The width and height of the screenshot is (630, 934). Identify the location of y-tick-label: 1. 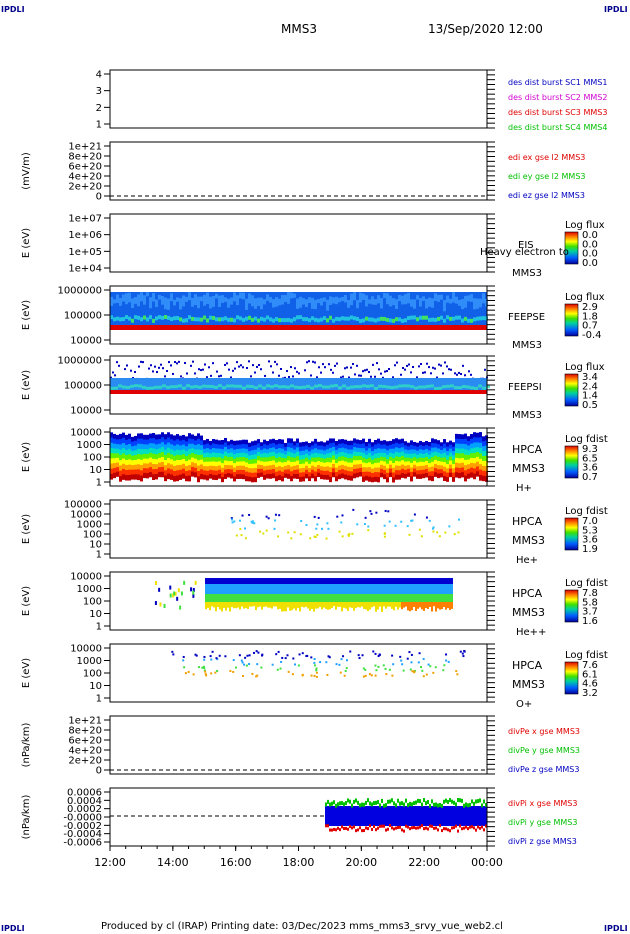
(99, 483).